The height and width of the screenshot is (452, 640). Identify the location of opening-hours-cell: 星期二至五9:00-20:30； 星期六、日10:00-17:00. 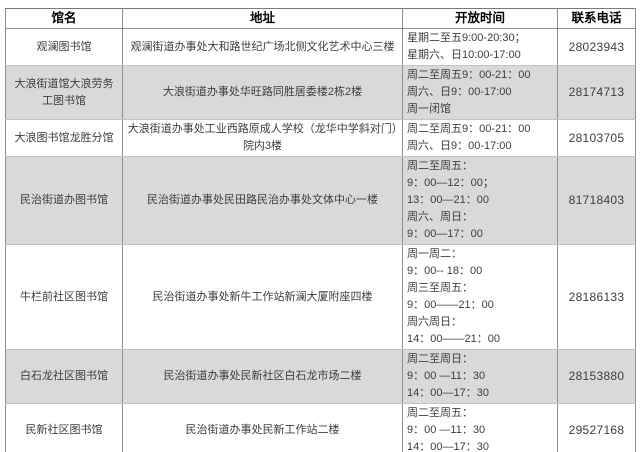
(480, 47).